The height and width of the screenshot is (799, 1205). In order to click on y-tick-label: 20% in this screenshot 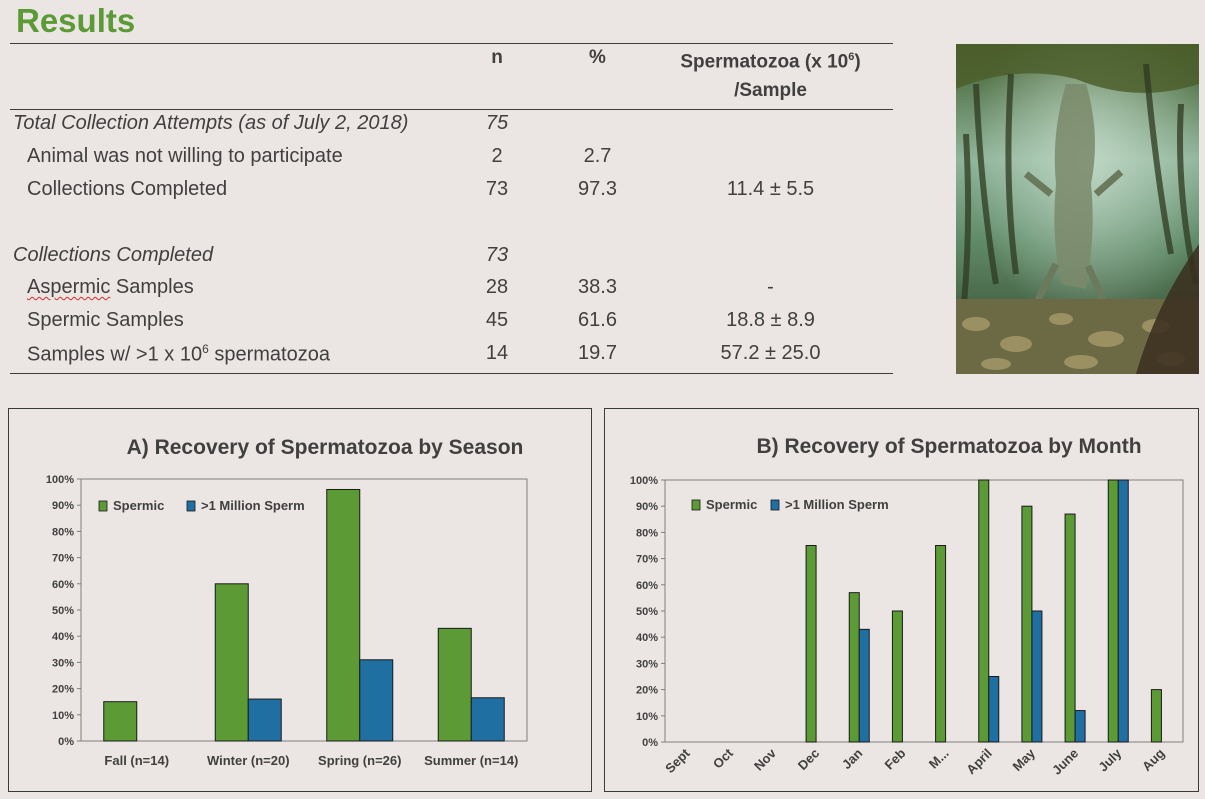, I will do `click(647, 691)`.